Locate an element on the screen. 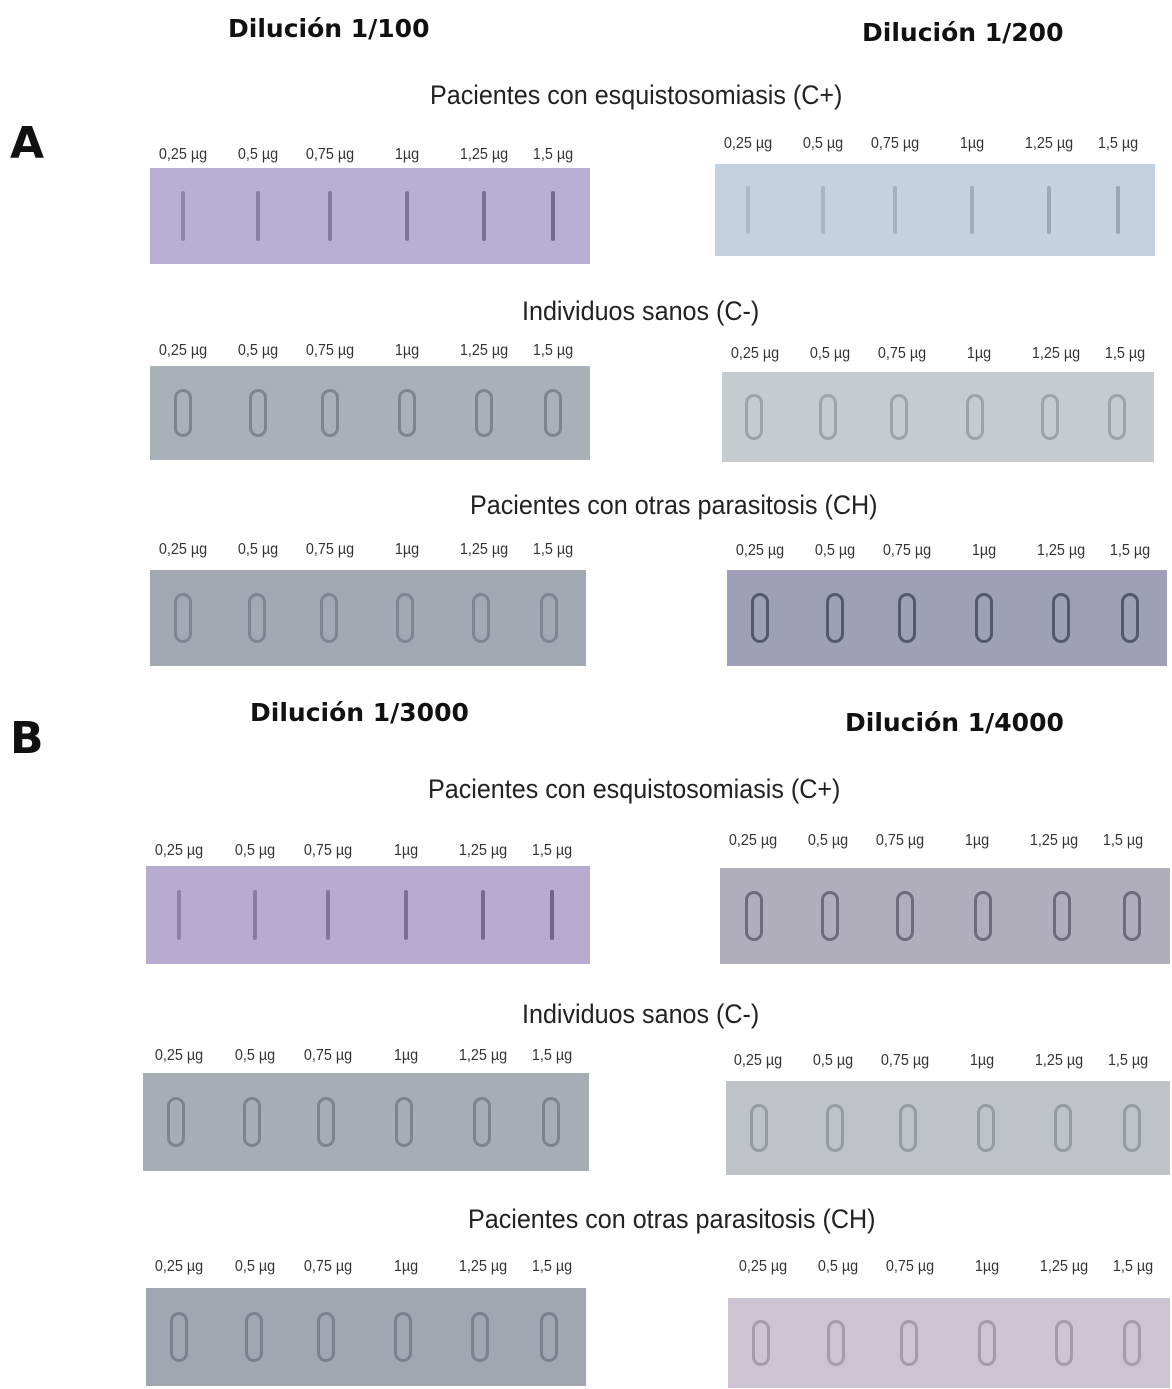 The image size is (1172, 1389). panel-b-cneg-left-doses: 0,25 µg 0,5 µg 0,75 µg 1µg 1,25 µg 1,5 µg is located at coordinates (368, 1058).